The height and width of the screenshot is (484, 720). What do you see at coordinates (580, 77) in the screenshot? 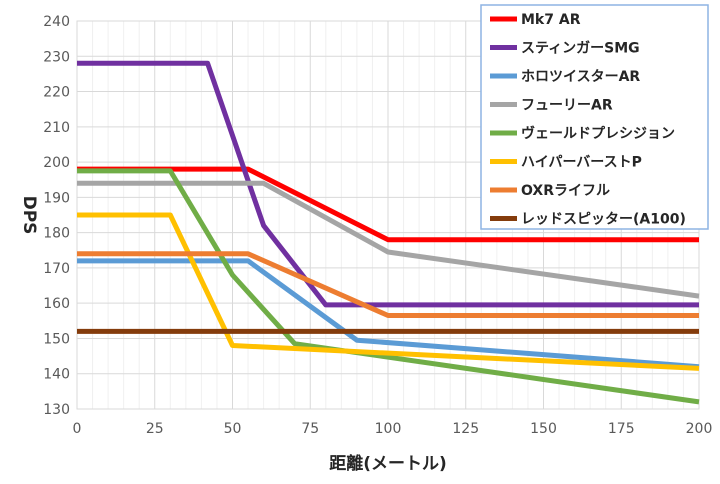
I see `legend-label: ホロツイスターAR` at bounding box center [580, 77].